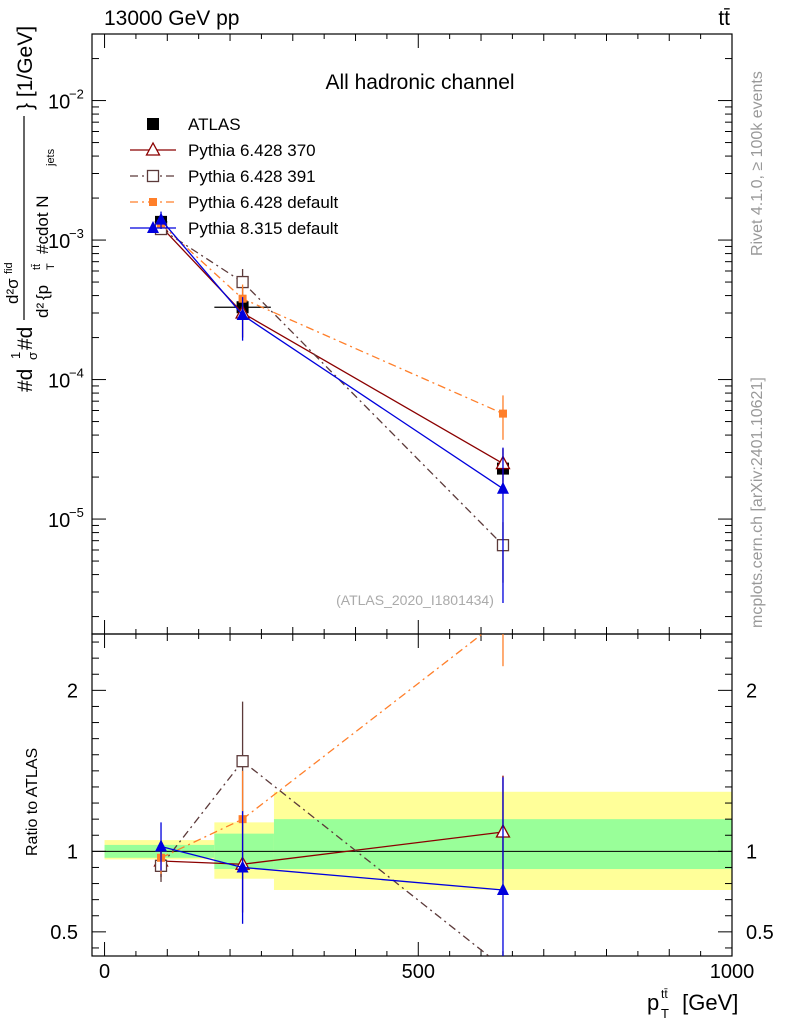 This screenshot has height=1024, width=786. Describe the element at coordinates (42, 310) in the screenshot. I see `svg-text: d²` at that location.